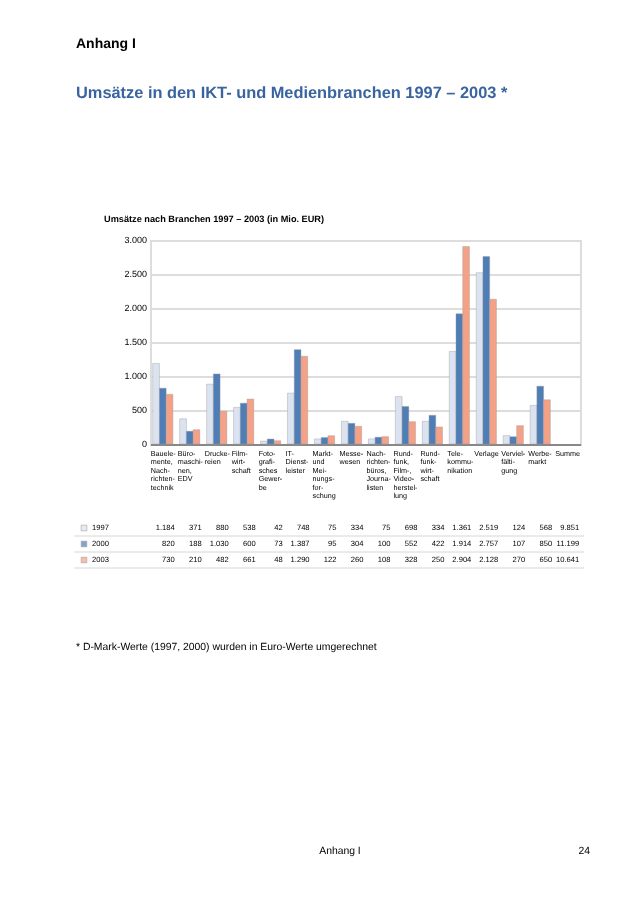  Describe the element at coordinates (292, 93) in the screenshot. I see `chart-title: Umsätze in den IKT- und Medienbranchen 1997 – 2003 *` at that location.